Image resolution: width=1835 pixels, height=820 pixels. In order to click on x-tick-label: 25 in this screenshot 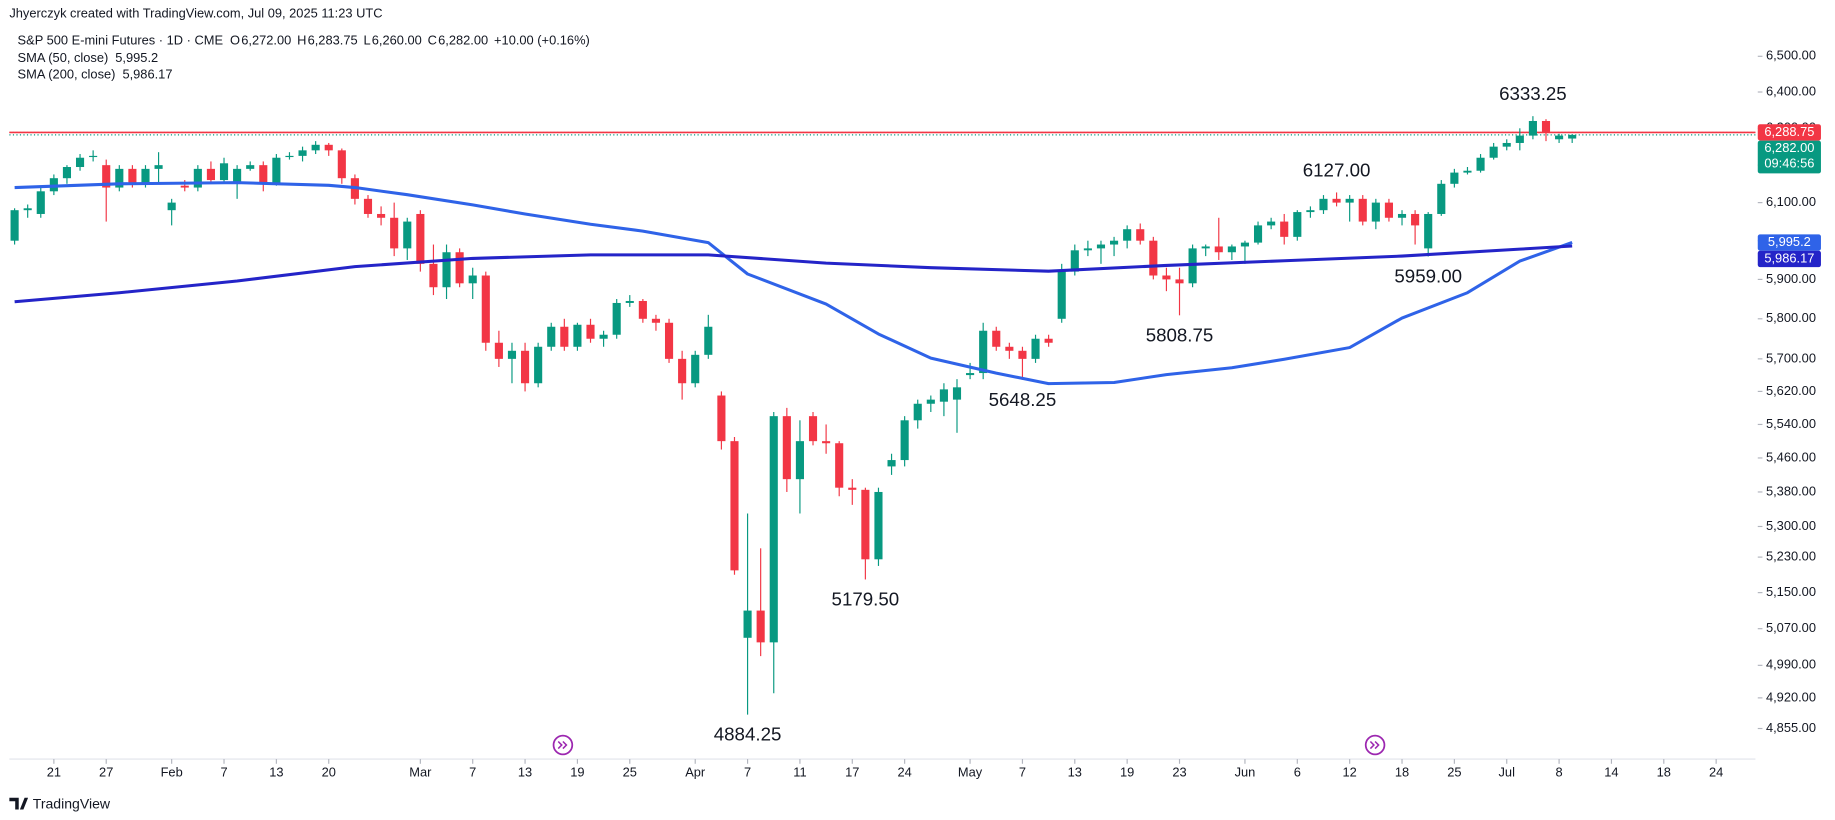, I will do `click(630, 772)`.